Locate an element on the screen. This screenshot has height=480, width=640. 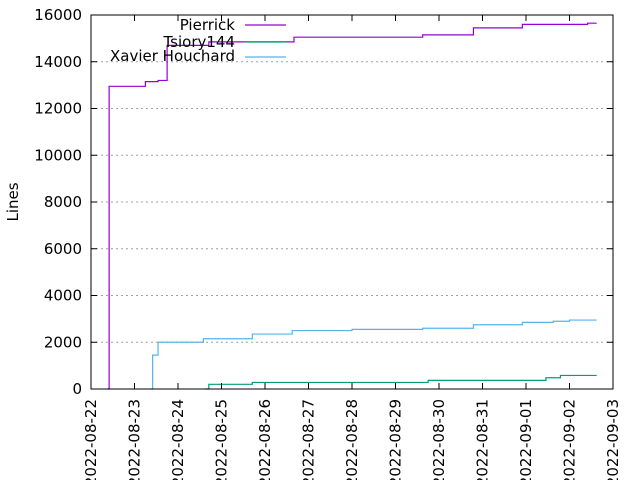
x-tick-label: 2022-08-28 is located at coordinates (352, 439).